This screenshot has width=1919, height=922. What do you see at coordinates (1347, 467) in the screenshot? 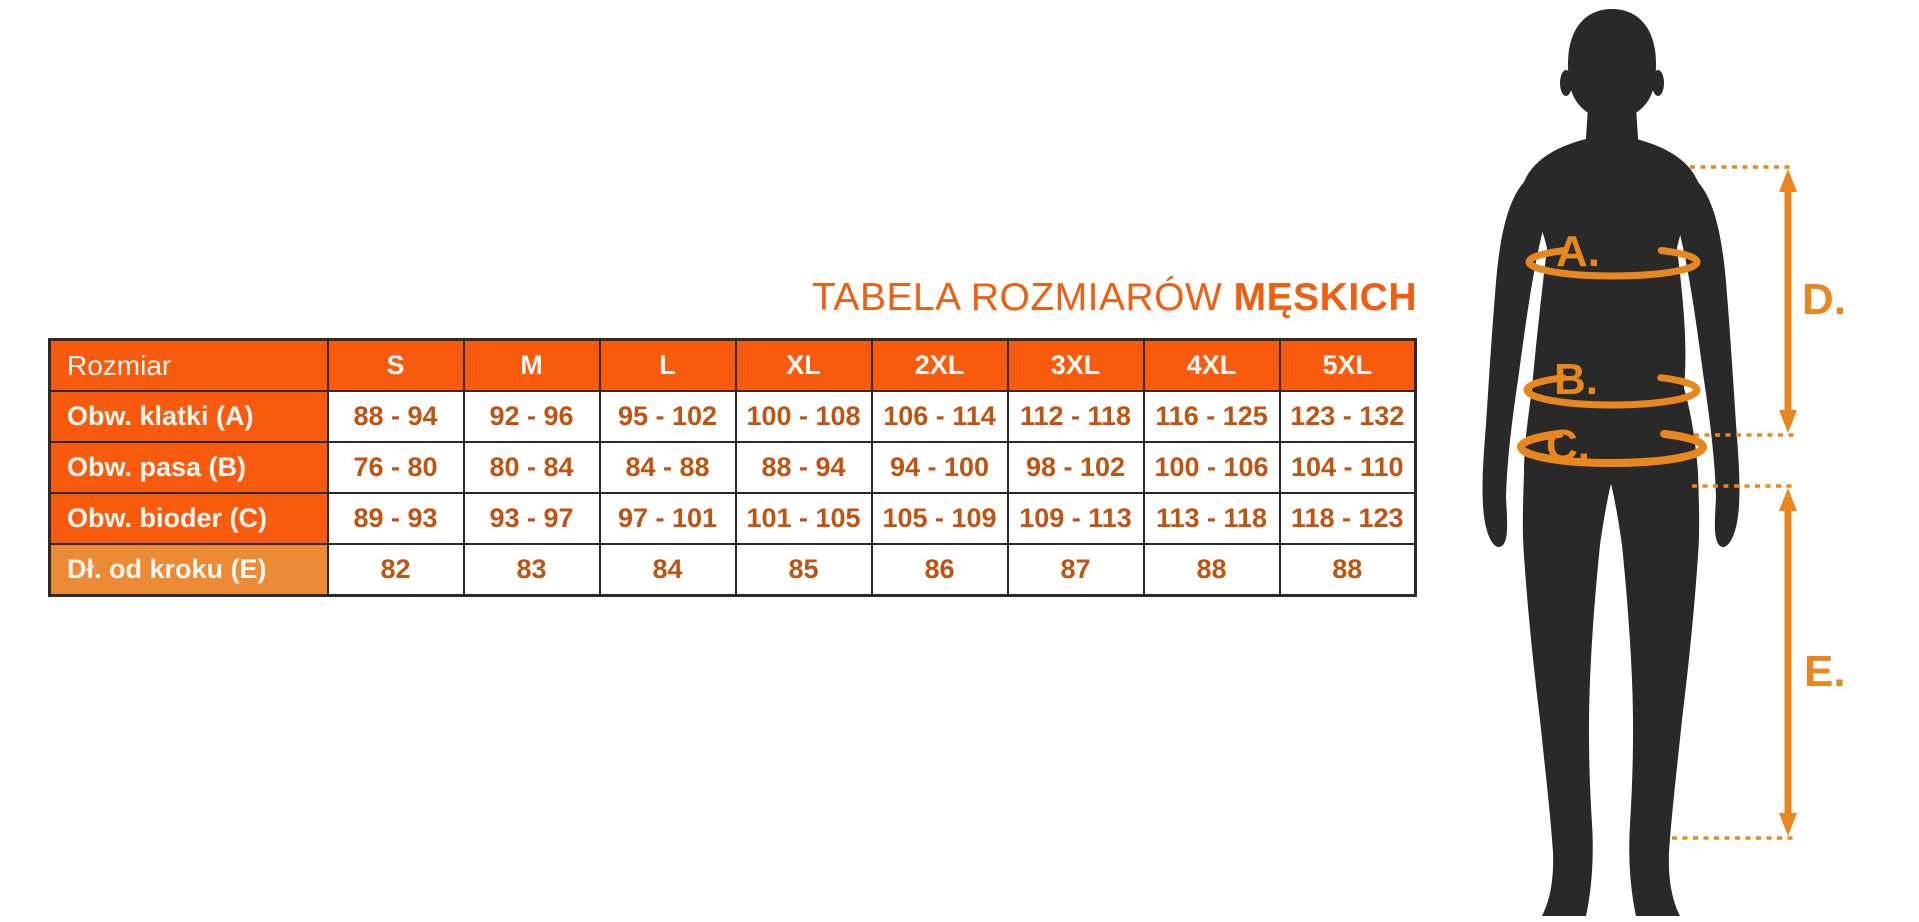
I see `size-value-cell: 104 - 110` at bounding box center [1347, 467].